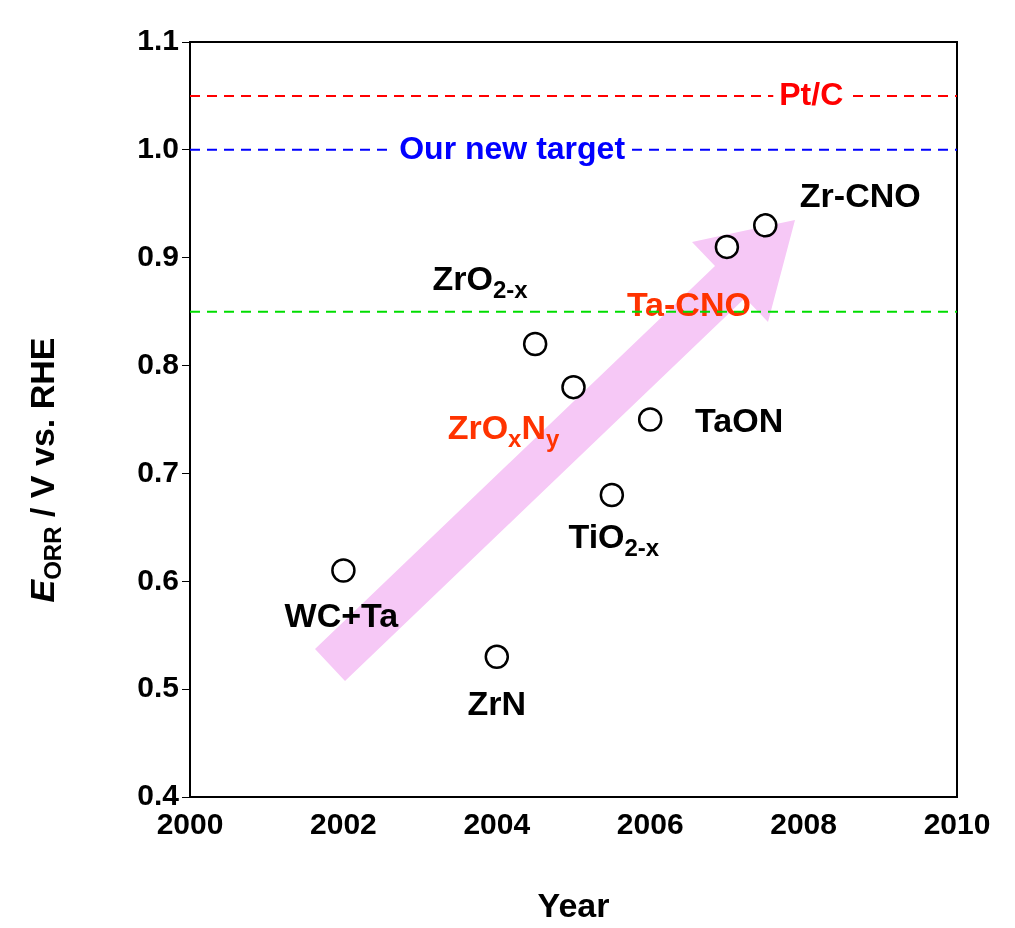 This screenshot has width=1015, height=928. What do you see at coordinates (614, 538) in the screenshot?
I see `annotation: TiO$_{2-x}$` at bounding box center [614, 538].